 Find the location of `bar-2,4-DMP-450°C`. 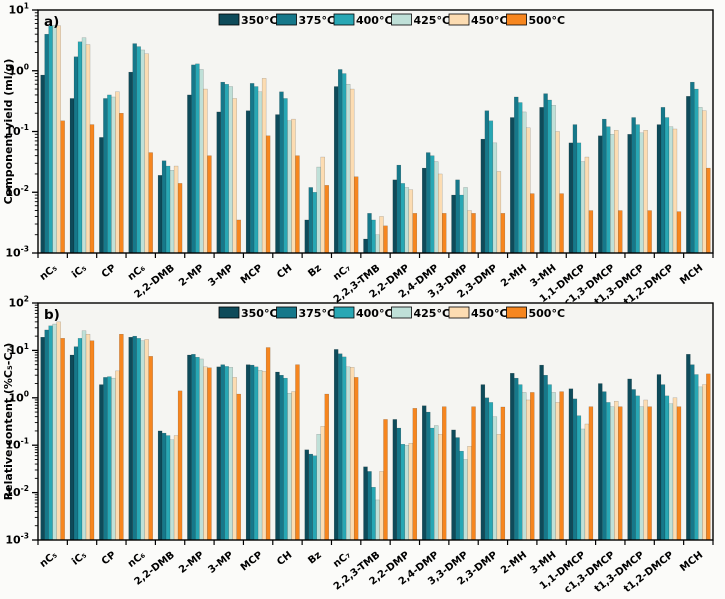

bar-2,4-DMP-450°C is located at coordinates (440, 487).